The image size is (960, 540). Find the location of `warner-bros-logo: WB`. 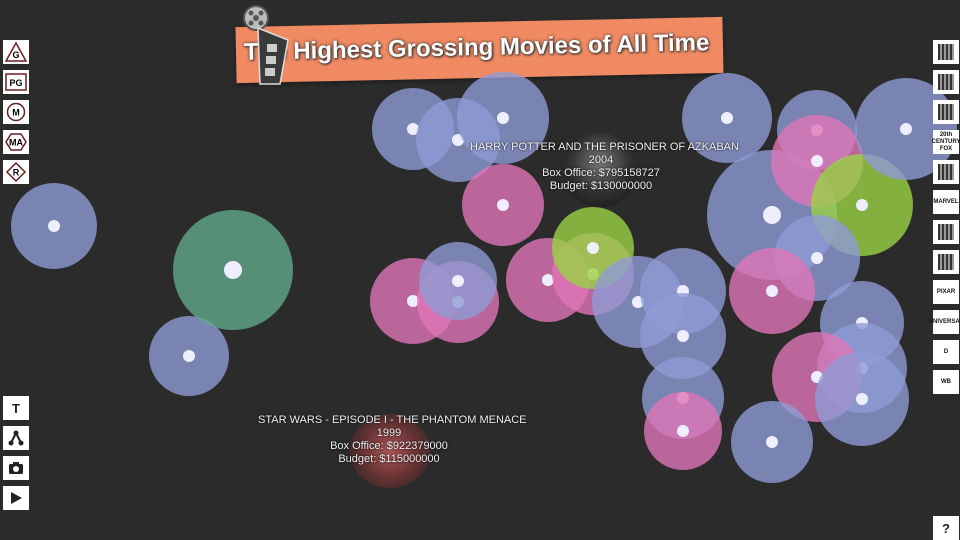

warner-bros-logo: WB is located at coordinates (946, 381).